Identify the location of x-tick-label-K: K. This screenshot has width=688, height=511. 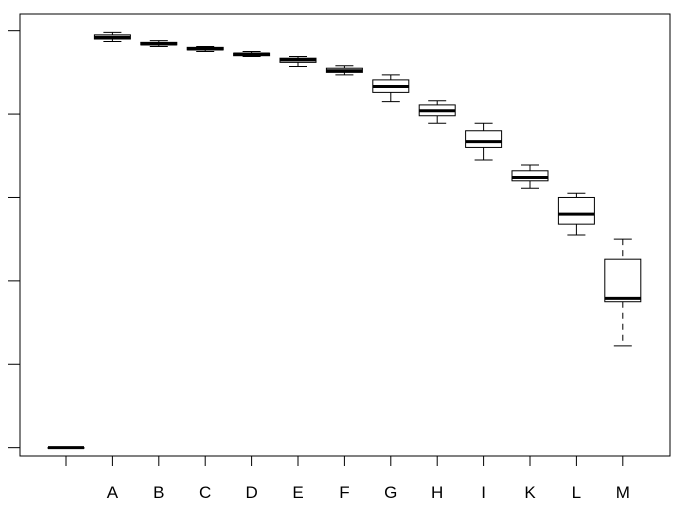
(530, 492).